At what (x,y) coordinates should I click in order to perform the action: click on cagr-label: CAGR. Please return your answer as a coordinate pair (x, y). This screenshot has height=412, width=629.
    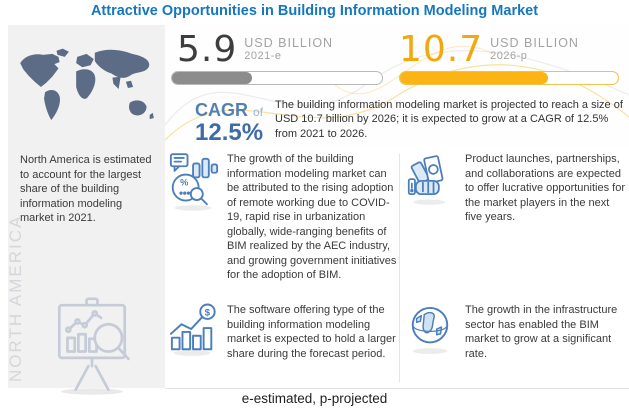
    Looking at the image, I should click on (221, 110).